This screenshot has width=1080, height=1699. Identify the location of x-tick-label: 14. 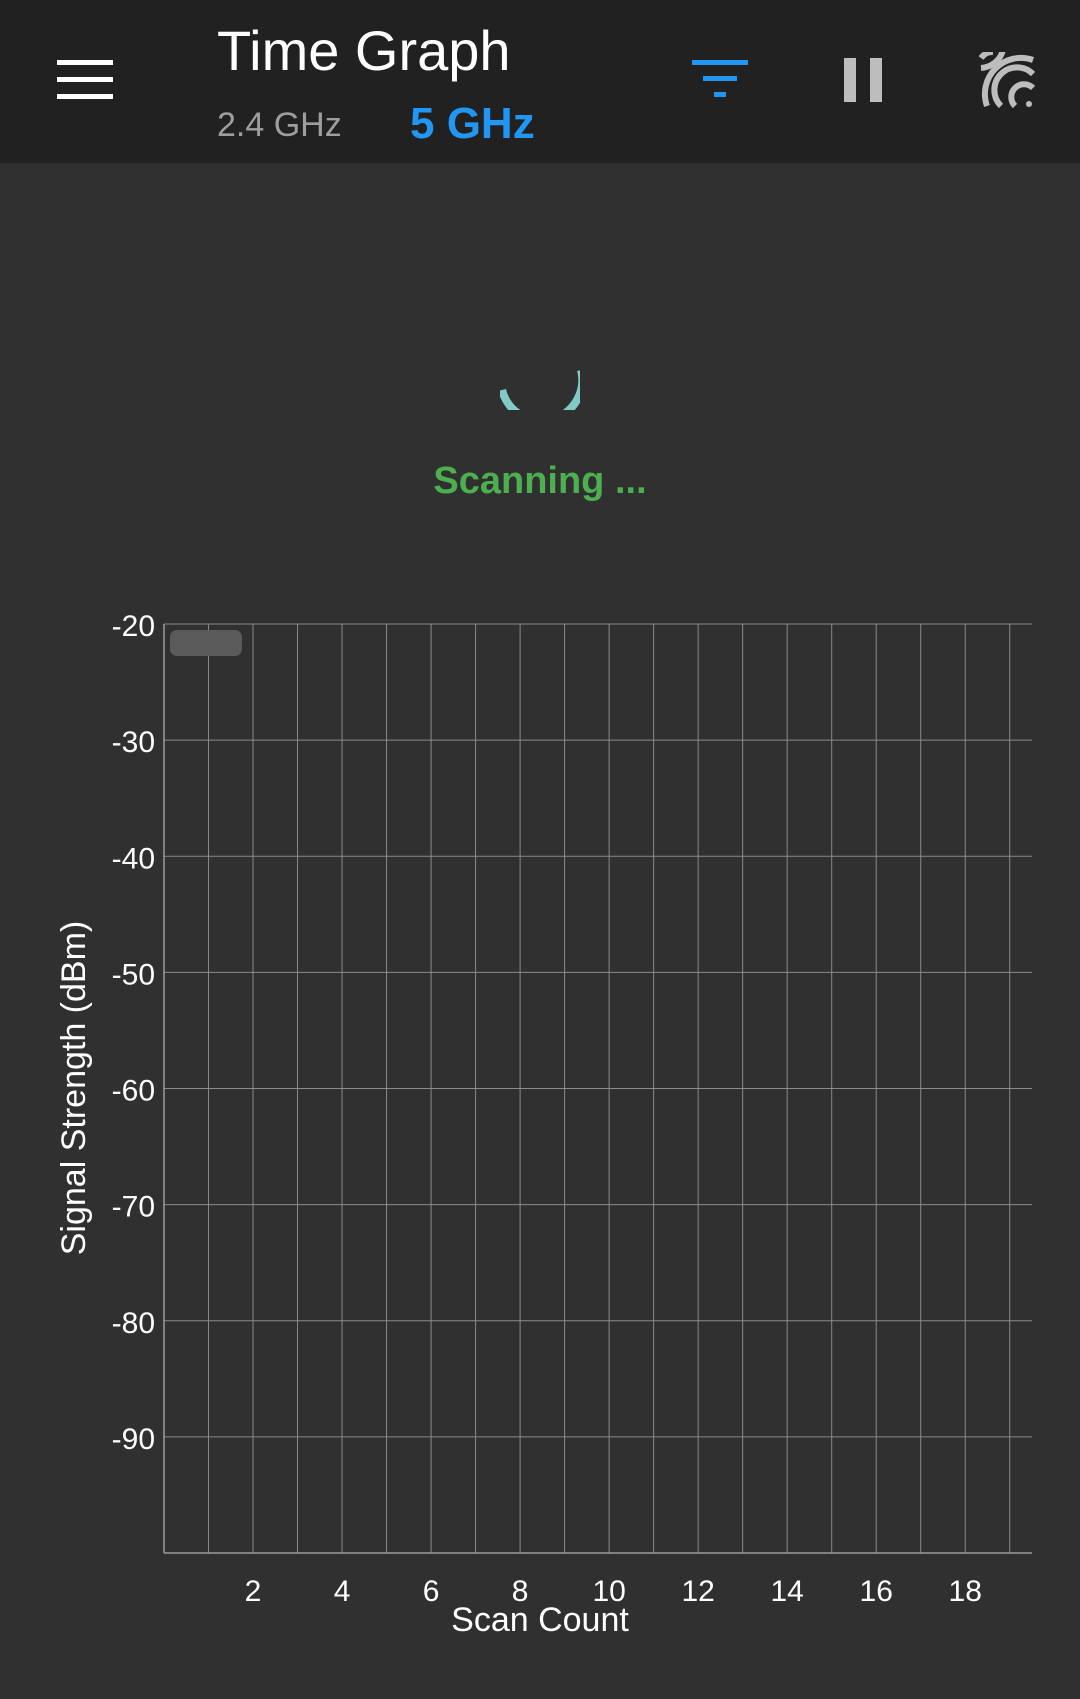
(786, 1591).